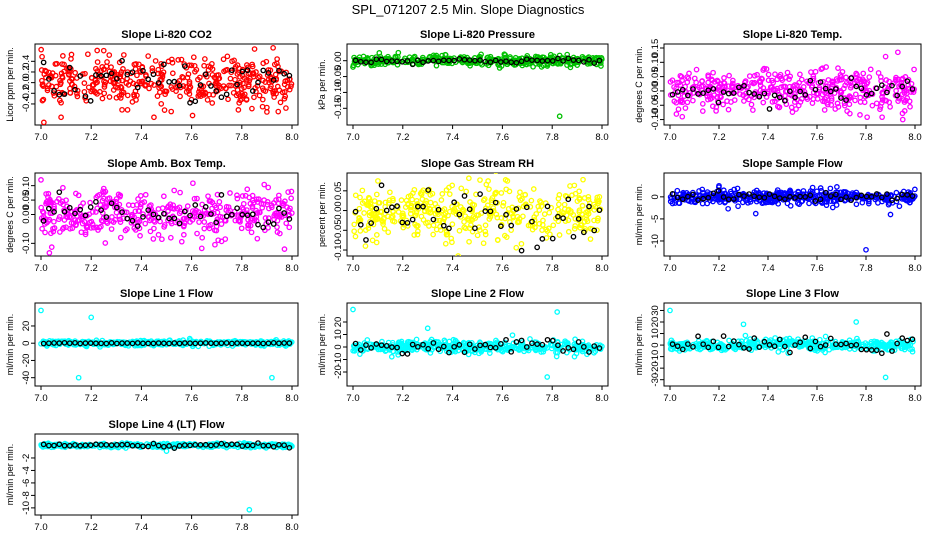 This screenshot has width=936, height=540. I want to click on x-tick-label: 7.4, so click(452, 268).